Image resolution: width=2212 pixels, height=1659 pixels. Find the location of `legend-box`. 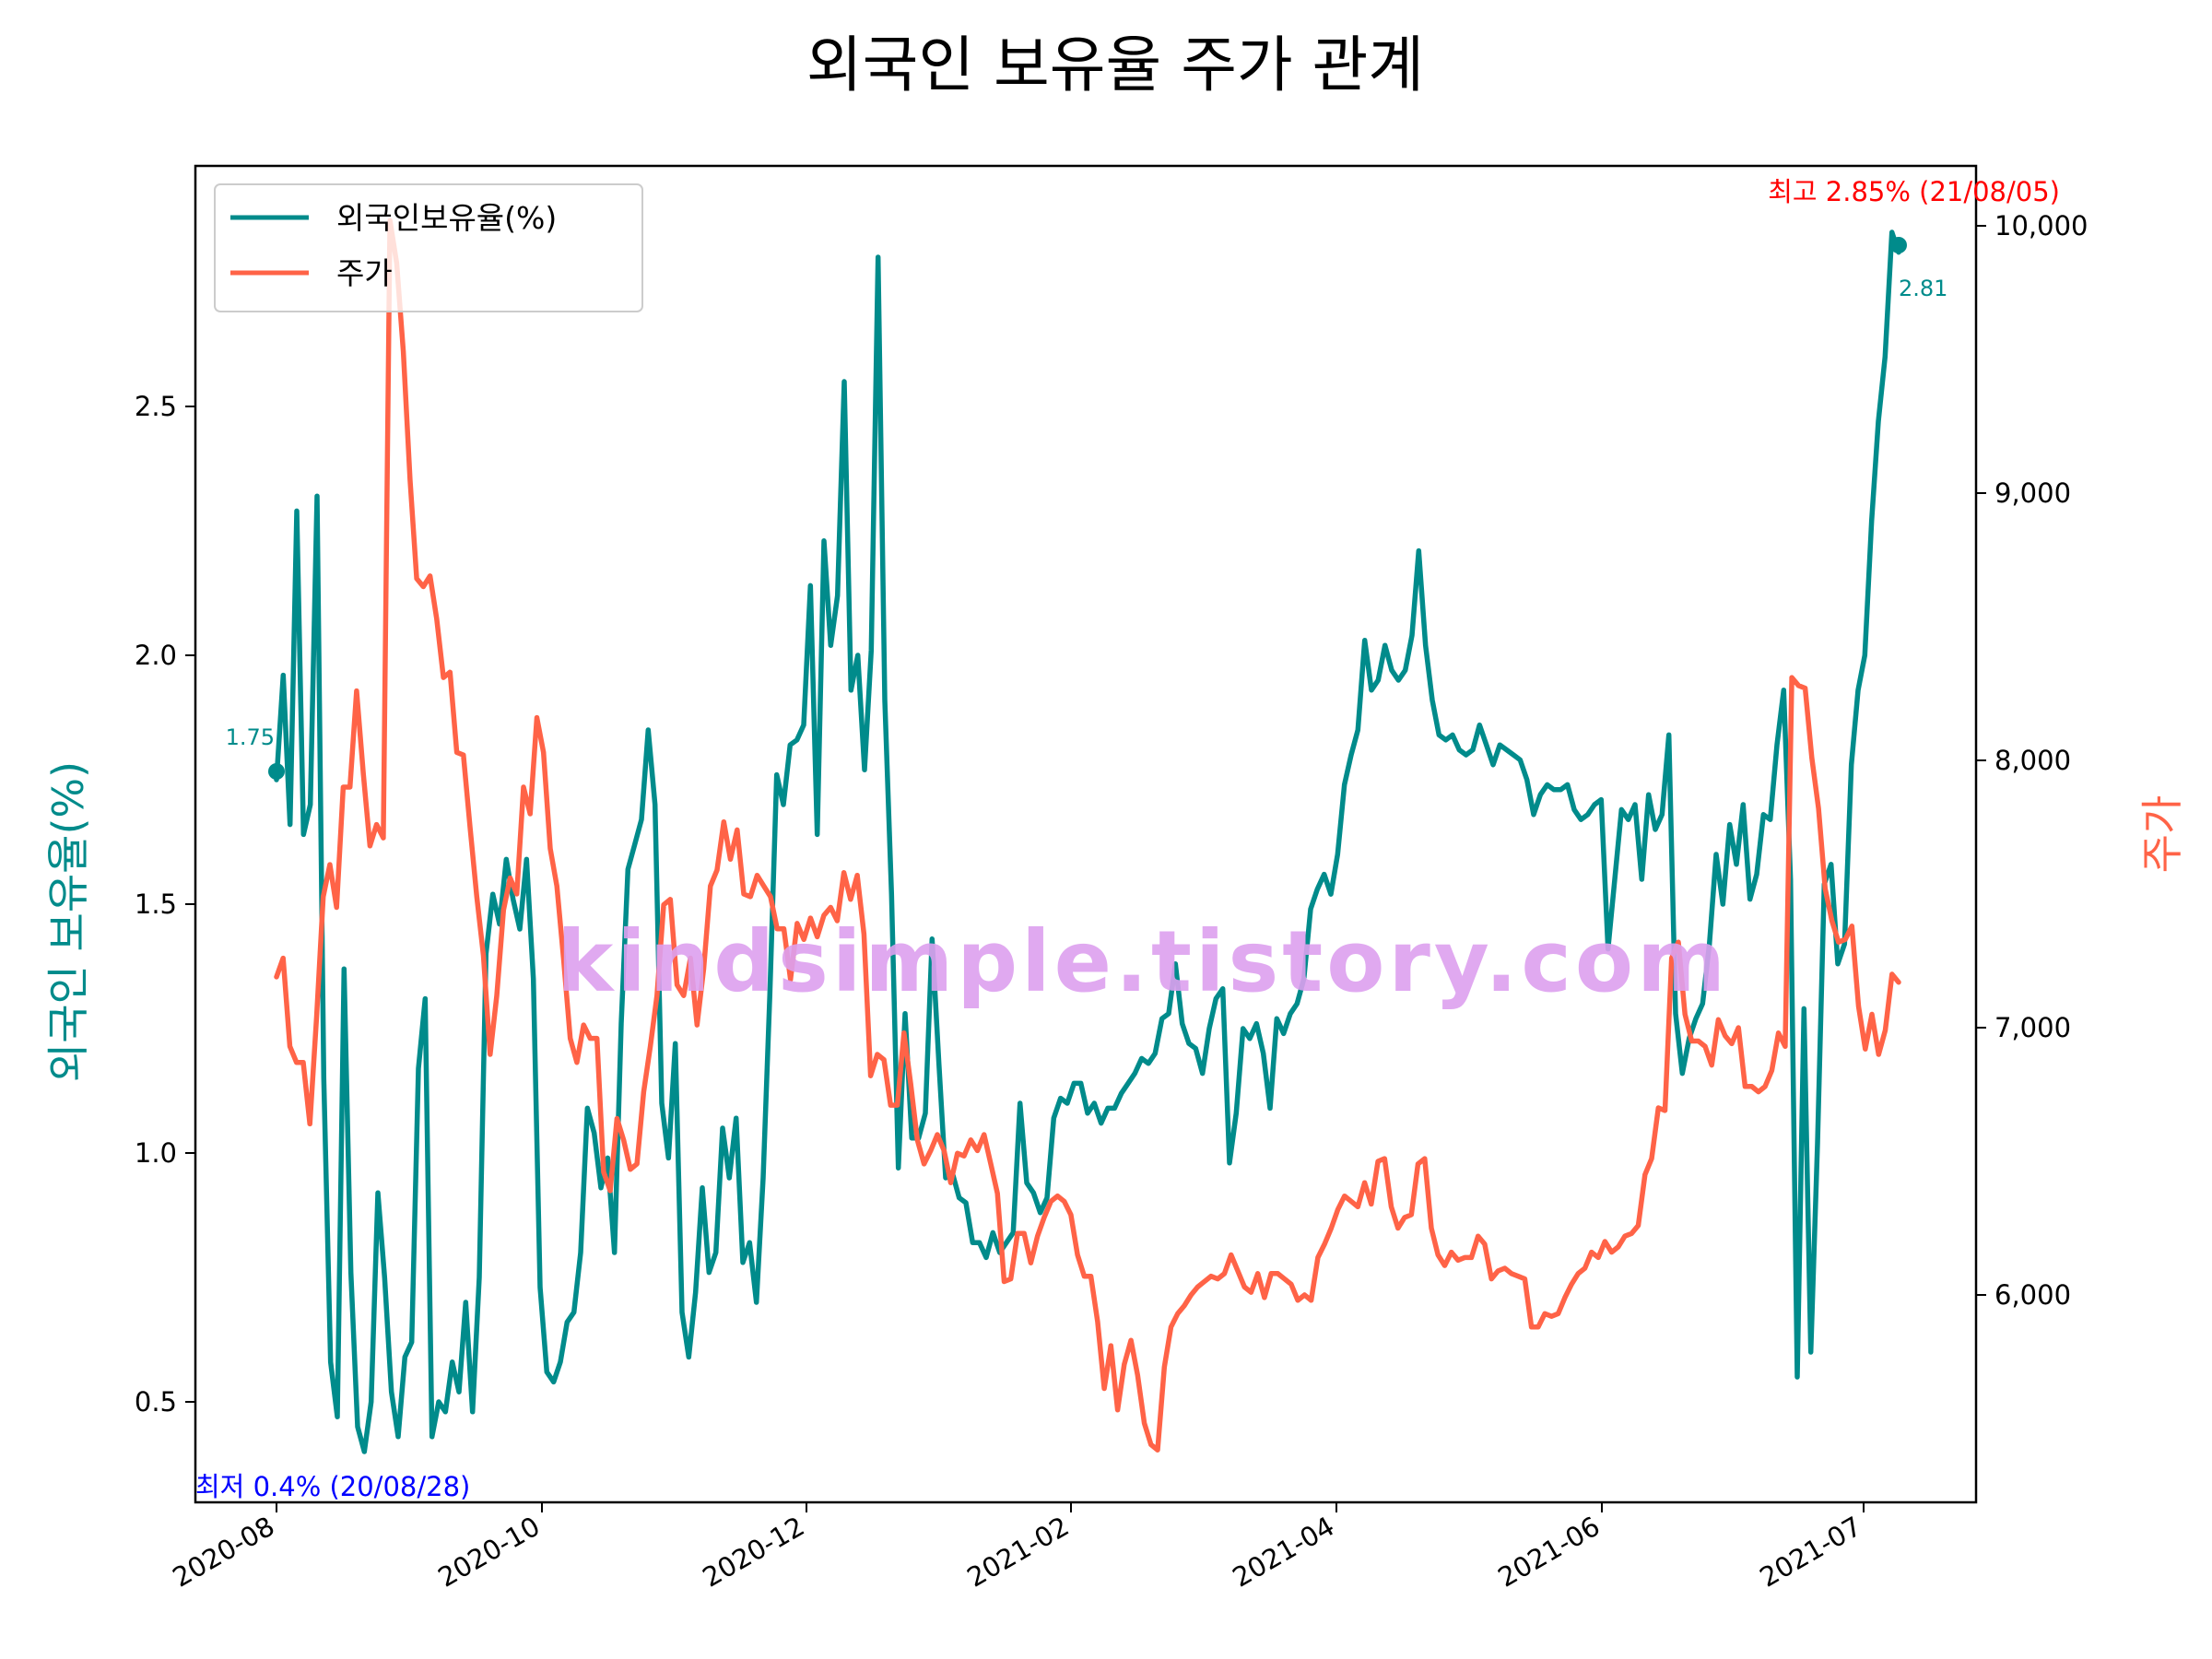

legend-box is located at coordinates (428, 247).